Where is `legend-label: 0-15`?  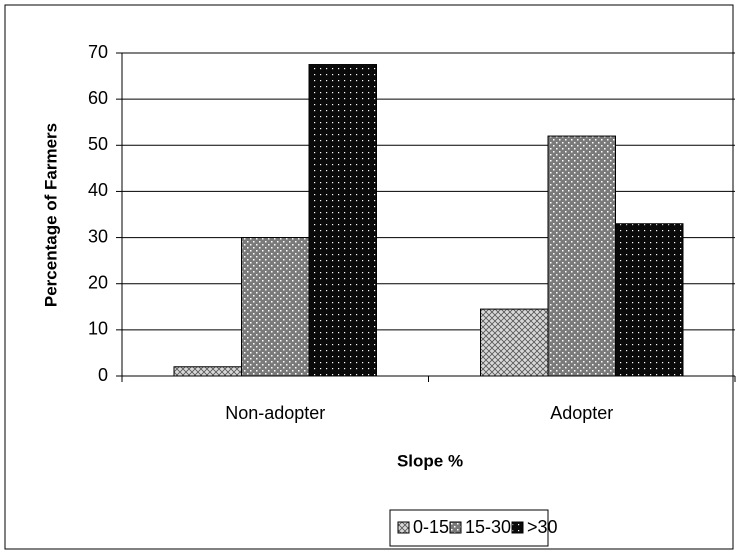 legend-label: 0-15 is located at coordinates (431, 527).